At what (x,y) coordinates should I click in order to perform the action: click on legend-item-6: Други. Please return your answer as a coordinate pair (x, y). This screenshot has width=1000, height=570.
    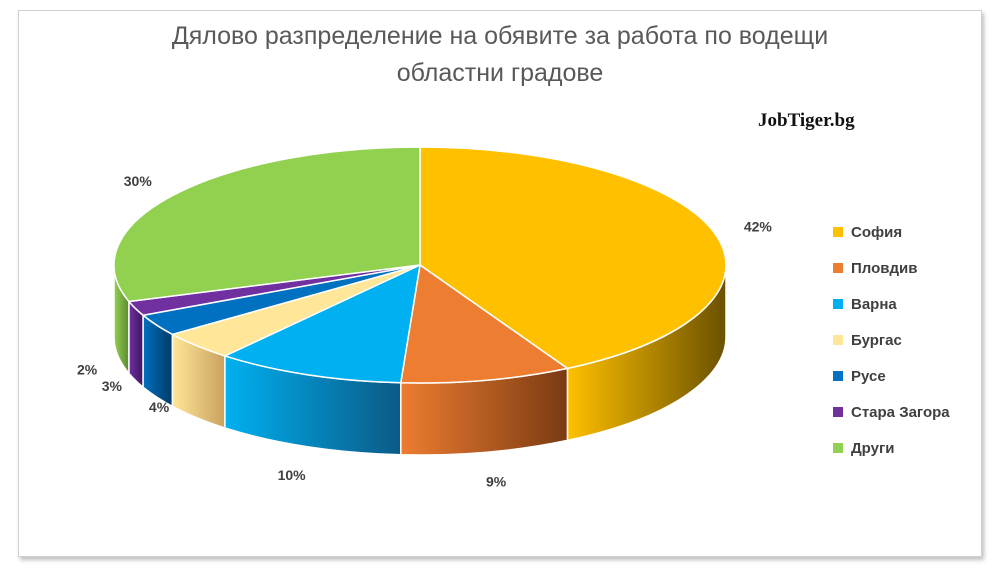
    Looking at the image, I should click on (891, 448).